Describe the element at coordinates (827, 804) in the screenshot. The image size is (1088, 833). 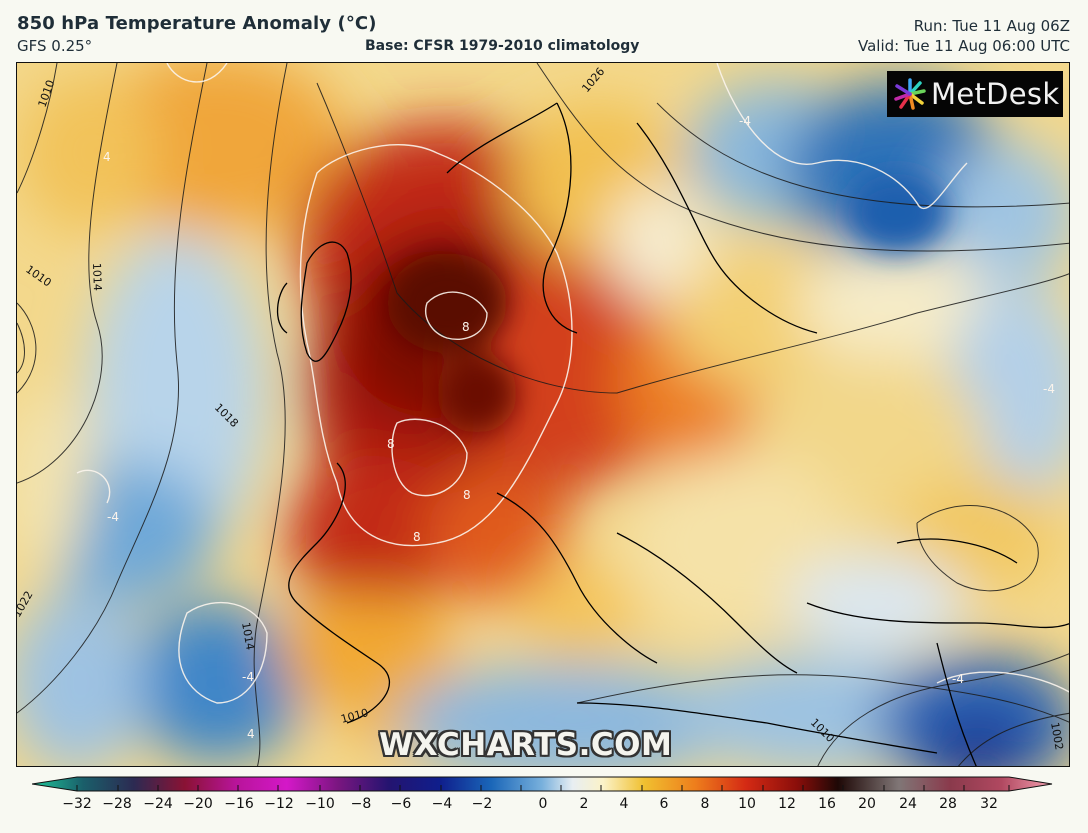
I see `colorbar-tick: 16` at that location.